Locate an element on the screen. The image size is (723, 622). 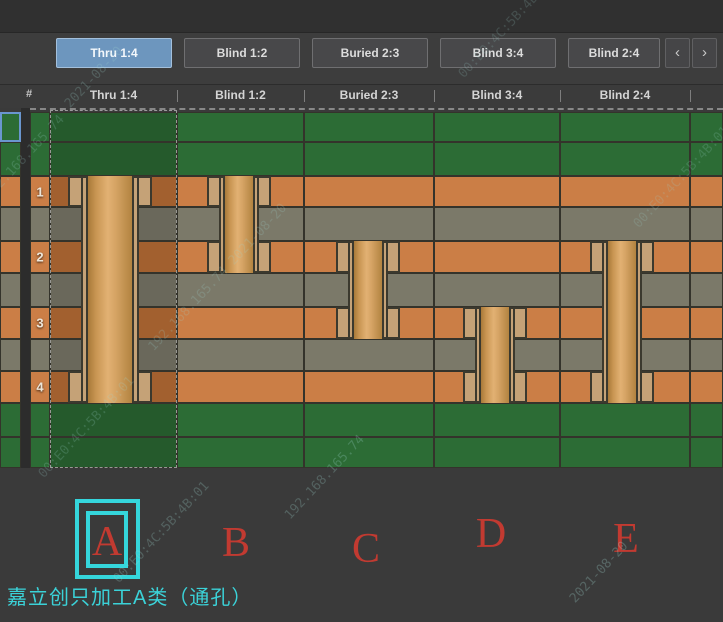
row-strip-index-g4 is located at coordinates (40, 452).